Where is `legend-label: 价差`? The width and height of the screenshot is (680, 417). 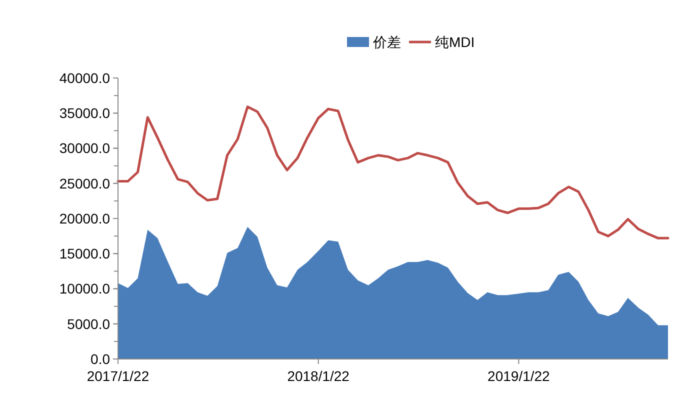 legend-label: 价差 is located at coordinates (386, 42).